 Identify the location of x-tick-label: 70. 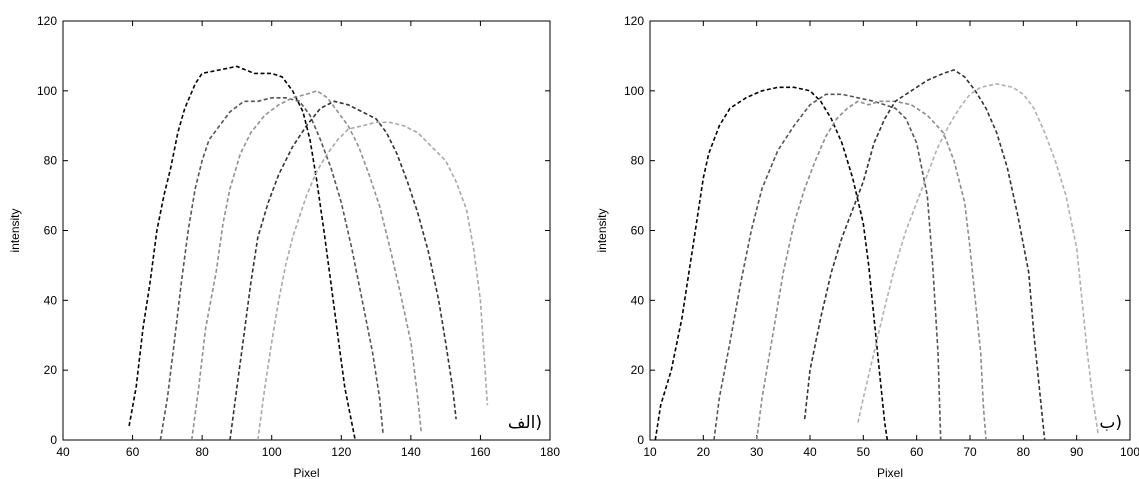
(970, 452).